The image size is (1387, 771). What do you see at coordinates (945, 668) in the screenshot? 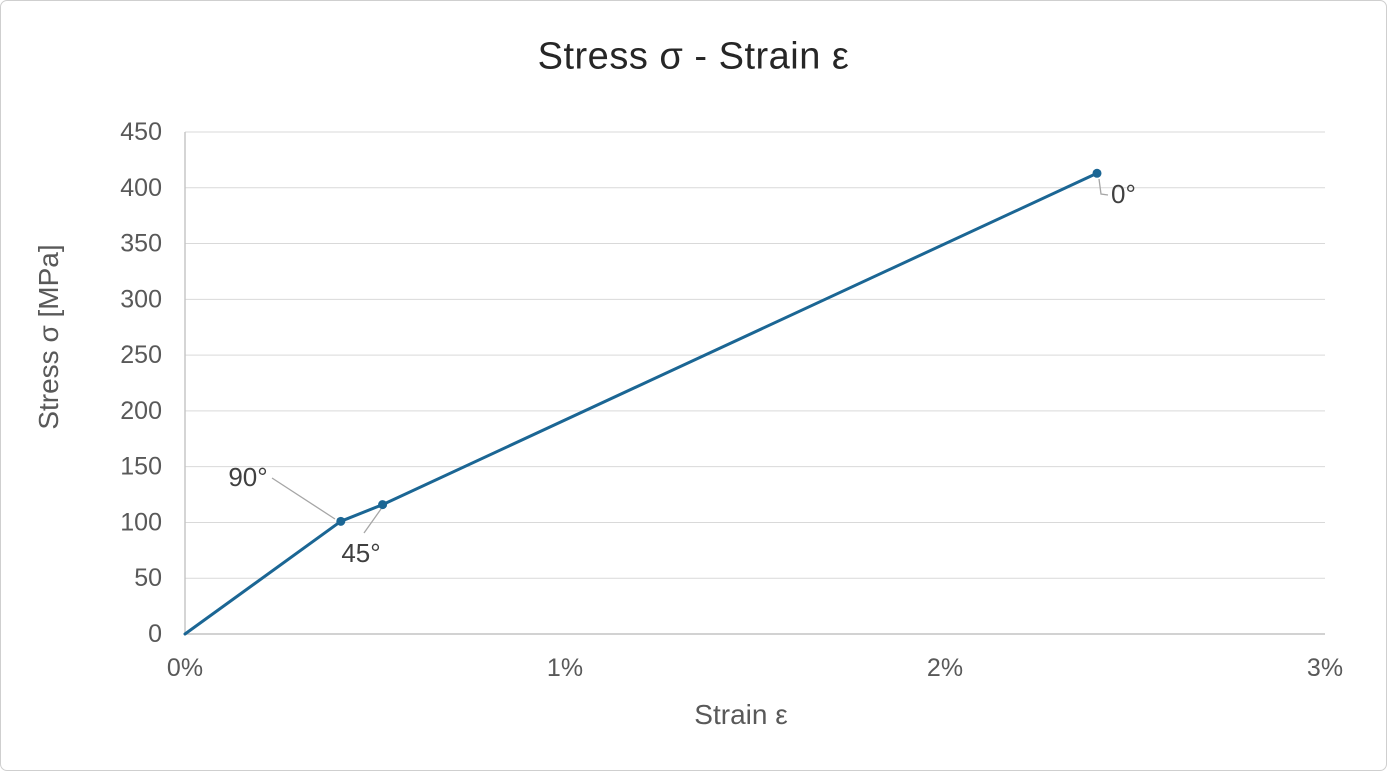
I see `x-tick-label: 2%` at bounding box center [945, 668].